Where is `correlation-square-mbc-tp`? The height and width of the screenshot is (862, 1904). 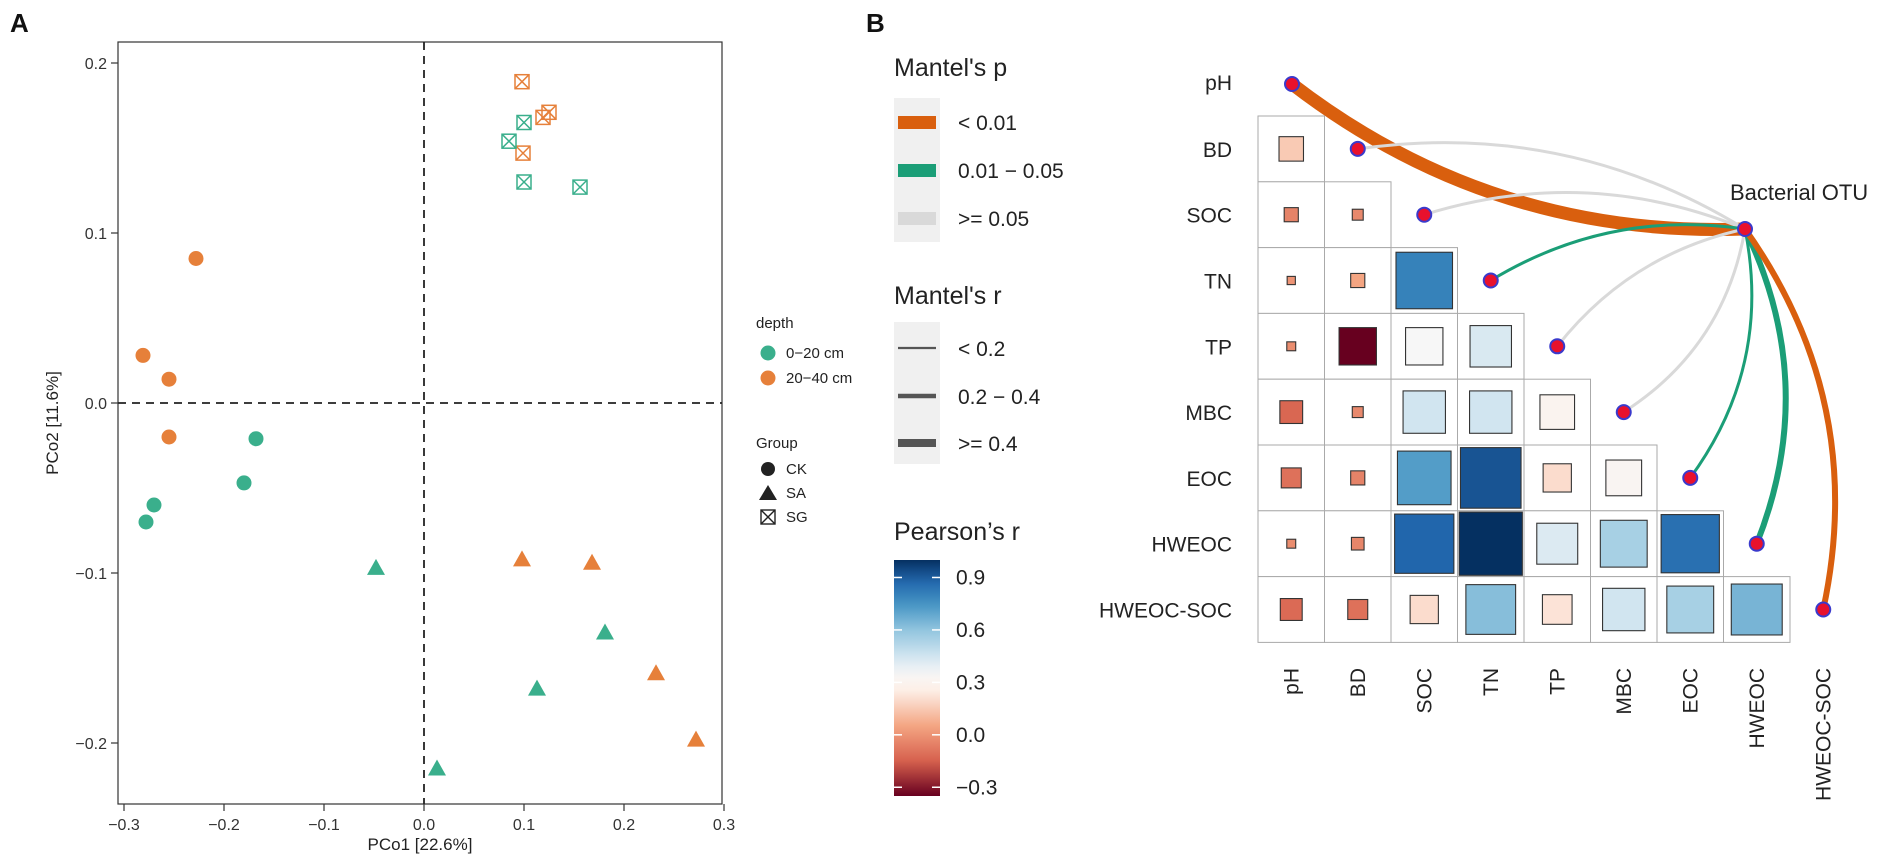
correlation-square-mbc-tp is located at coordinates (1557, 412).